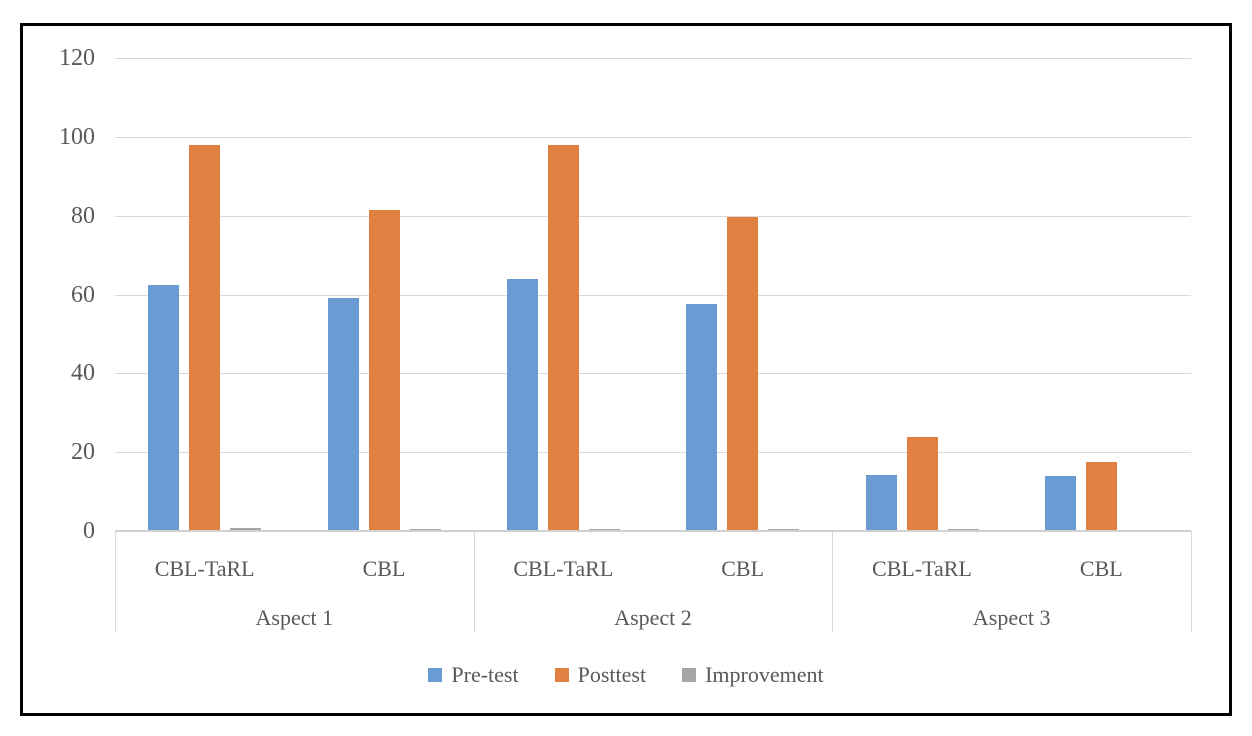 The width and height of the screenshot is (1252, 736). Describe the element at coordinates (689, 675) in the screenshot. I see `legend-swatch-improvement-icon` at that location.